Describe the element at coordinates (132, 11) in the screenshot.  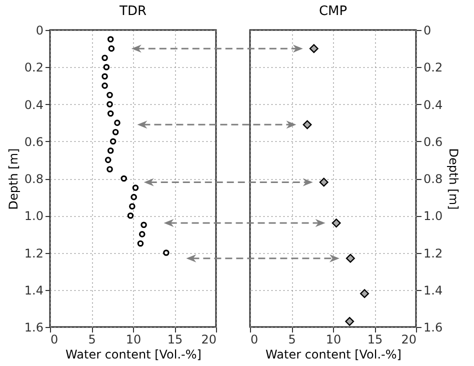
I see `chart-title: TDR` at that location.